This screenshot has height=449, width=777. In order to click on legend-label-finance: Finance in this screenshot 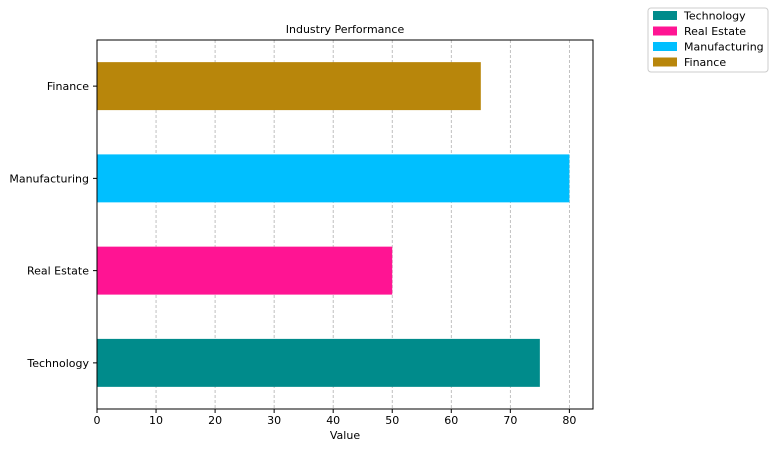, I will do `click(705, 62)`.